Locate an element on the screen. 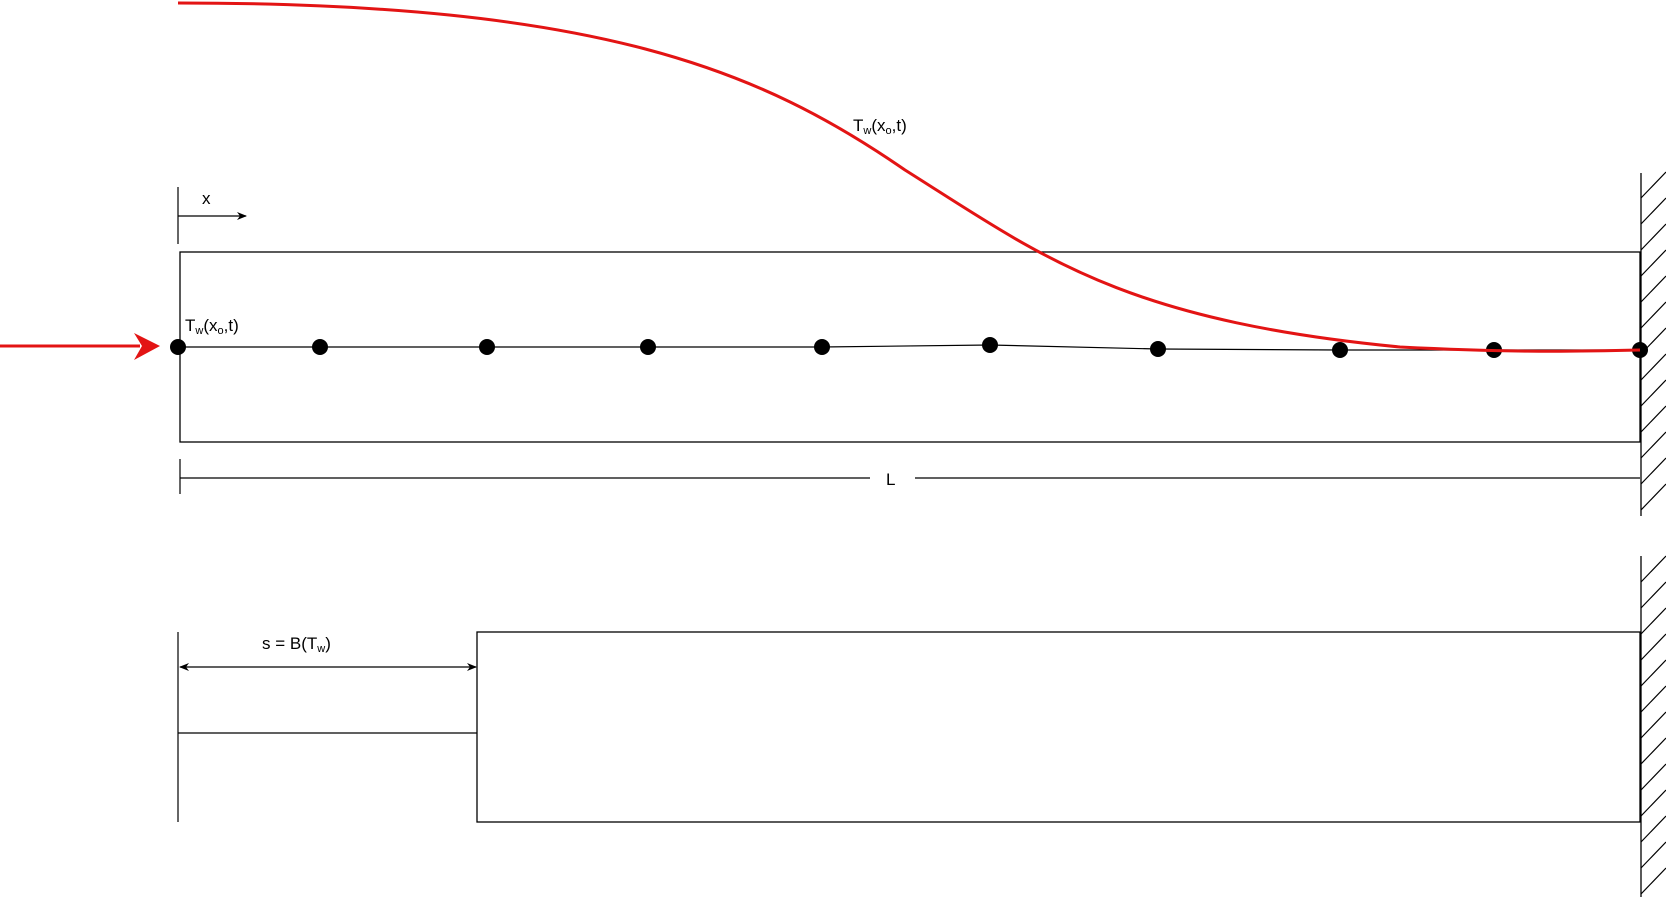  nodes-group is located at coordinates (909, 347).